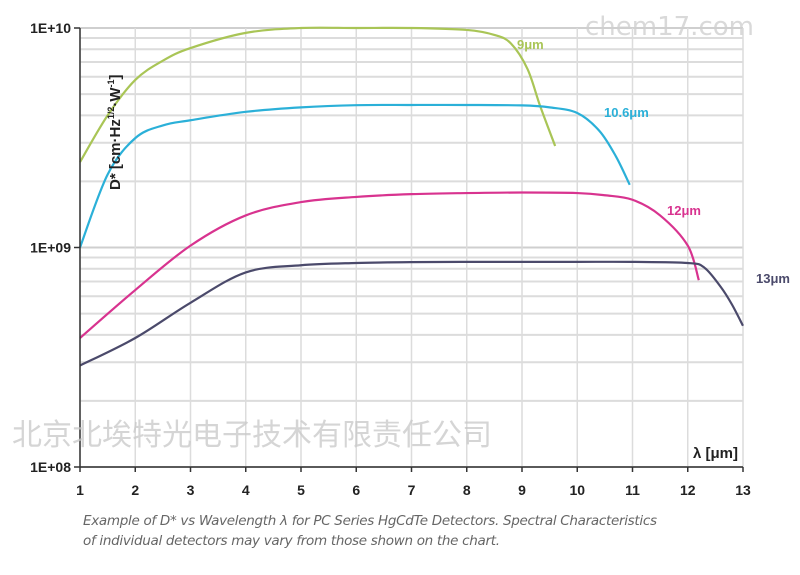 The image size is (800, 575). Describe the element at coordinates (50, 467) in the screenshot. I see `y-tick-label: 1E+08` at that location.